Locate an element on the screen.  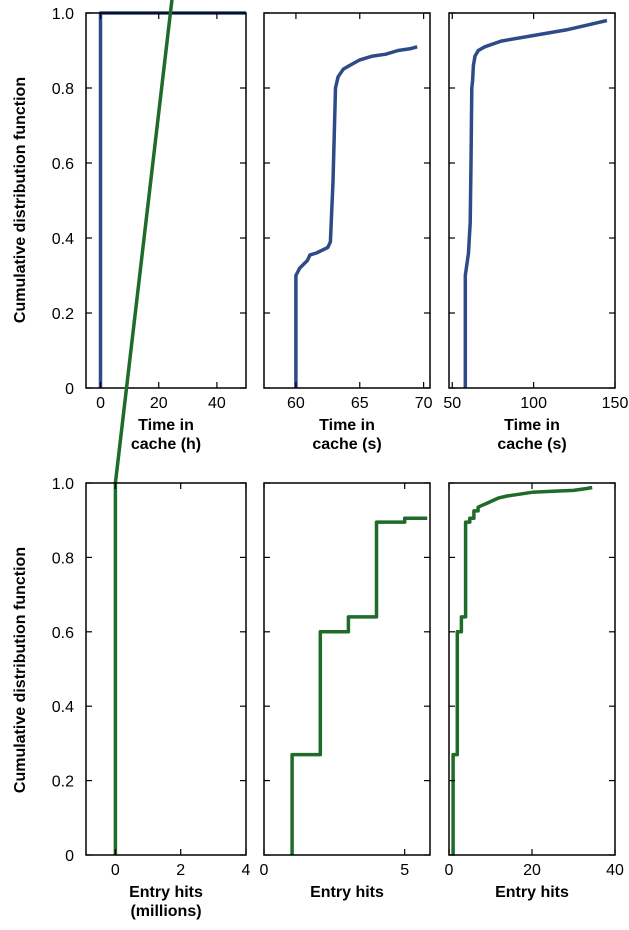
panel-3-cdf-line is located at coordinates (535, 203).